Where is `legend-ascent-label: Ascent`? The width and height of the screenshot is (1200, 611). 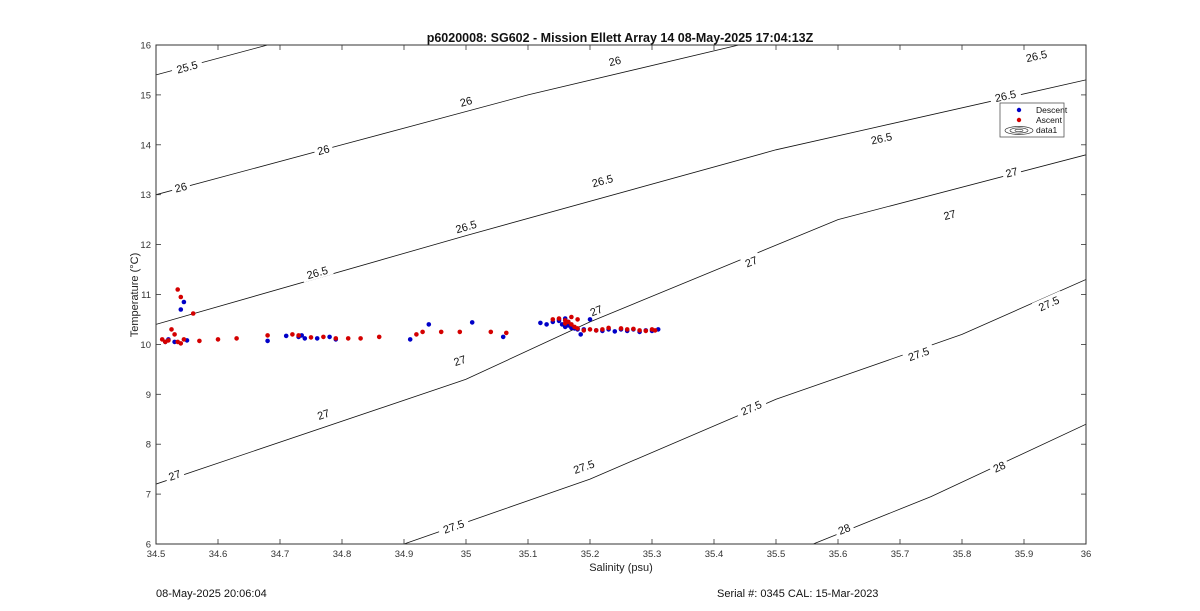
legend-ascent-label: Ascent is located at coordinates (1049, 120).